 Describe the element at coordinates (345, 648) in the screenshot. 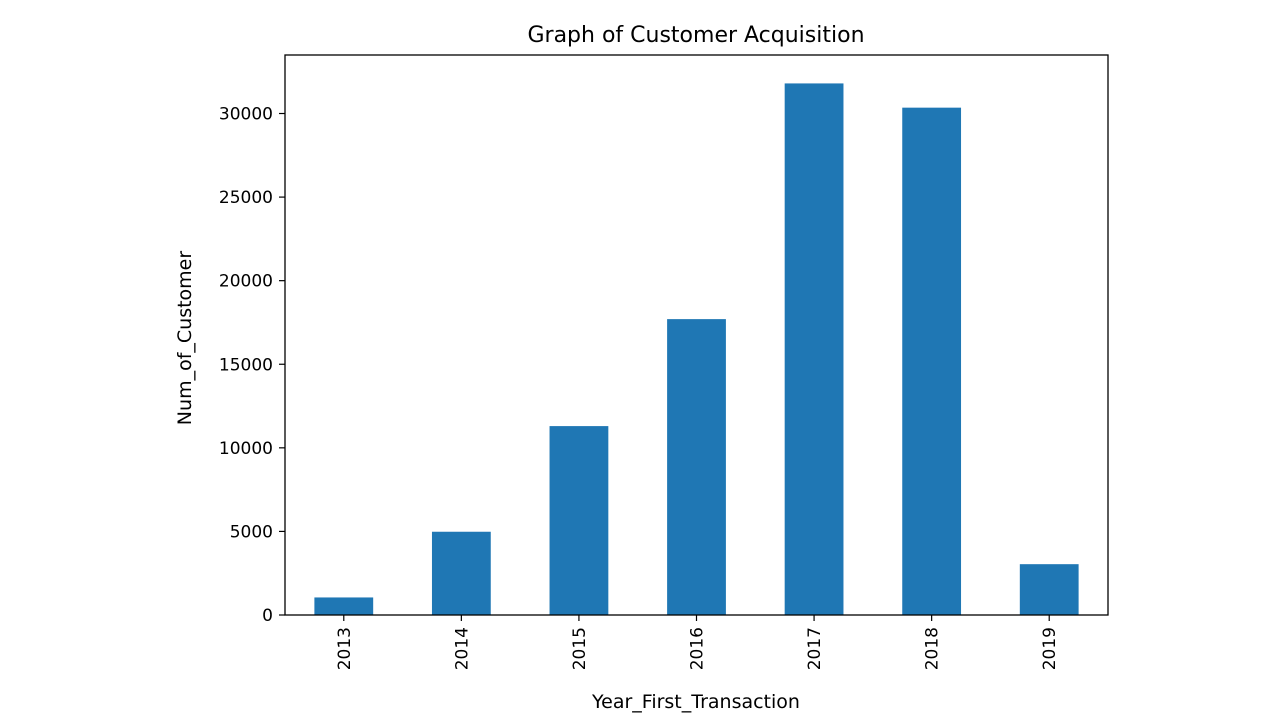

I see `x-tick-label: 2013` at that location.